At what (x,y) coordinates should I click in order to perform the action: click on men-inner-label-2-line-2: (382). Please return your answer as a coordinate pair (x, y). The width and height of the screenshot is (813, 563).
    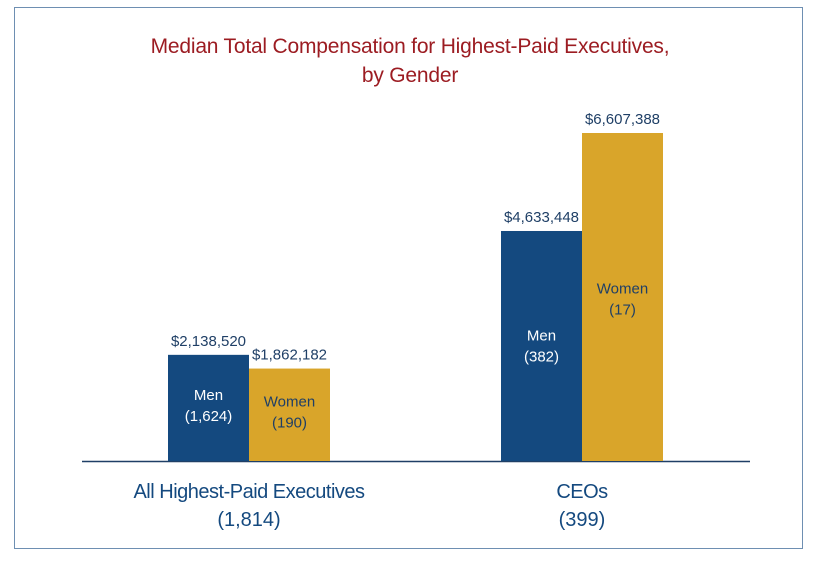
    Looking at the image, I should click on (541, 357).